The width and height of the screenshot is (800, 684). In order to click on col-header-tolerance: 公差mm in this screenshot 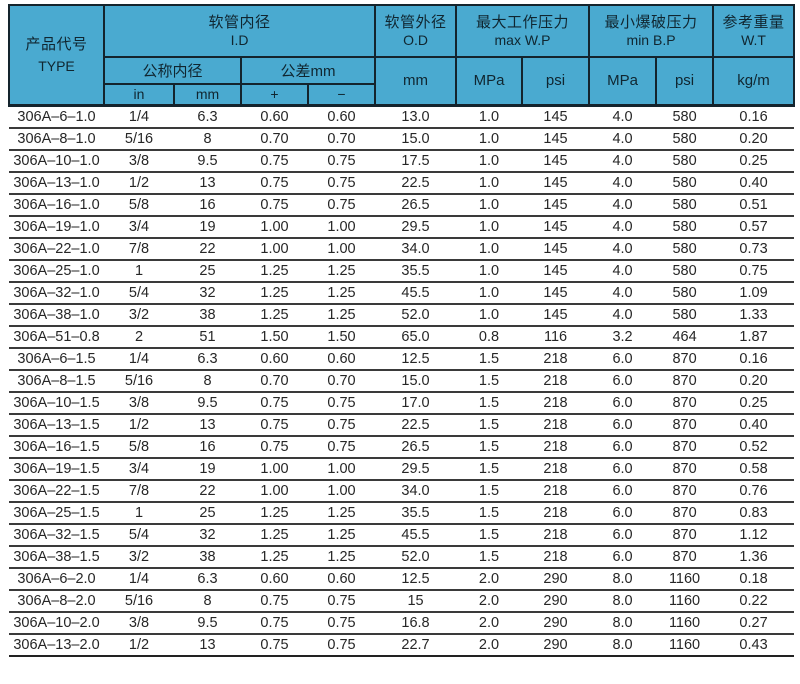, I will do `click(308, 70)`.